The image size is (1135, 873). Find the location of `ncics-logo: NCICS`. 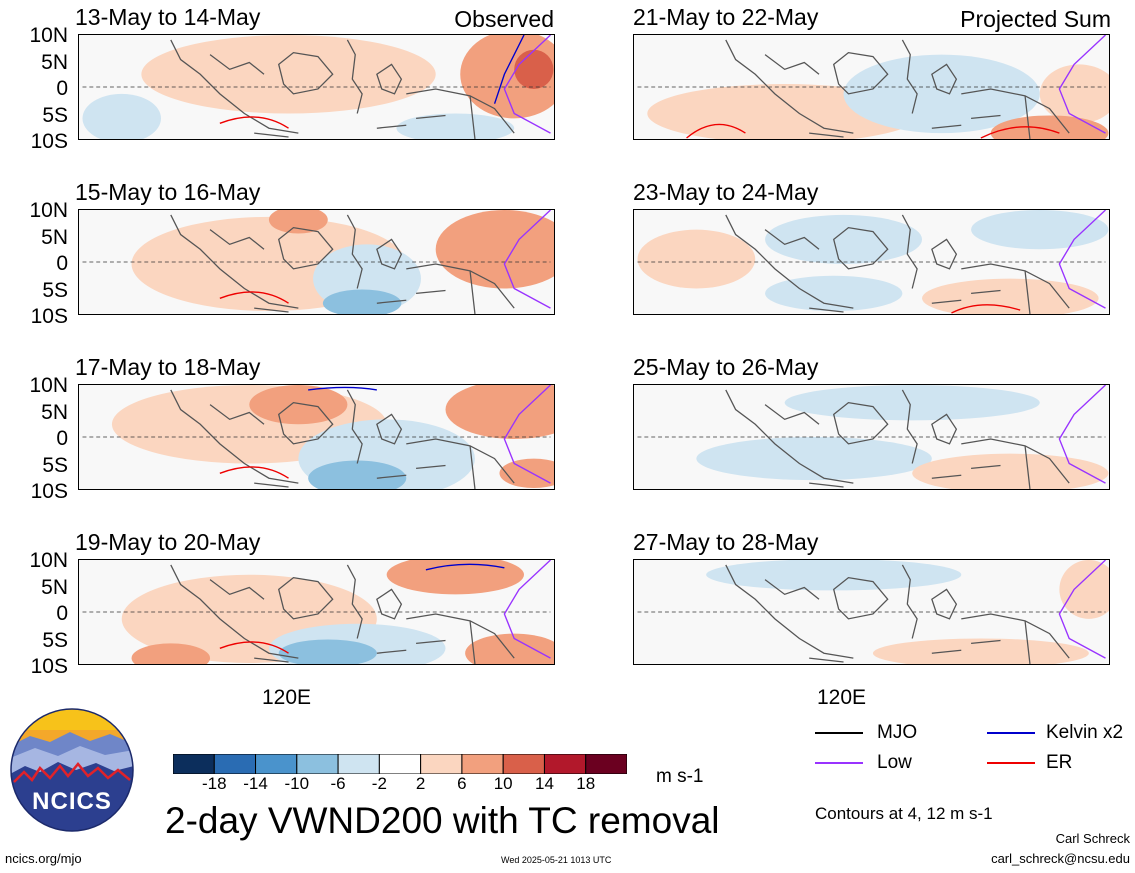

ncics-logo: NCICS is located at coordinates (72, 770).